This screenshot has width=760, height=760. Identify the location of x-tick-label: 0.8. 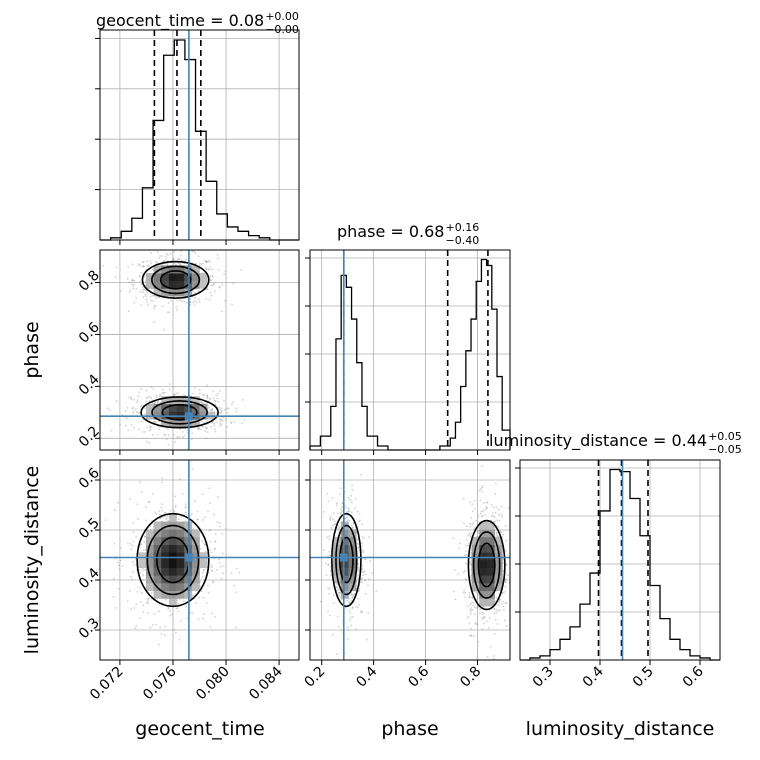
(470, 677).